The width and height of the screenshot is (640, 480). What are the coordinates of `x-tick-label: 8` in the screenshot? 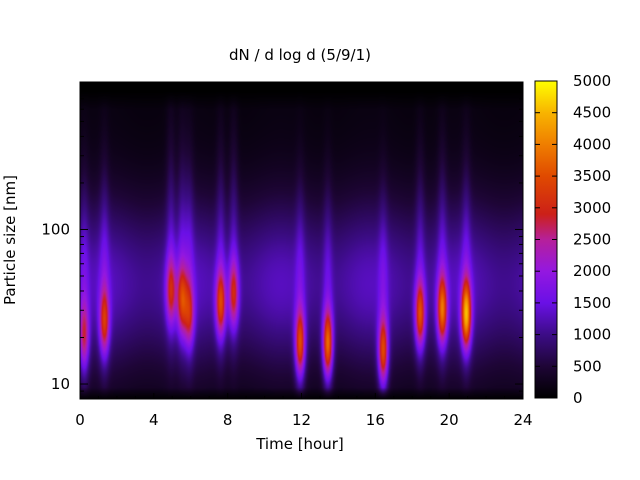 It's located at (228, 420).